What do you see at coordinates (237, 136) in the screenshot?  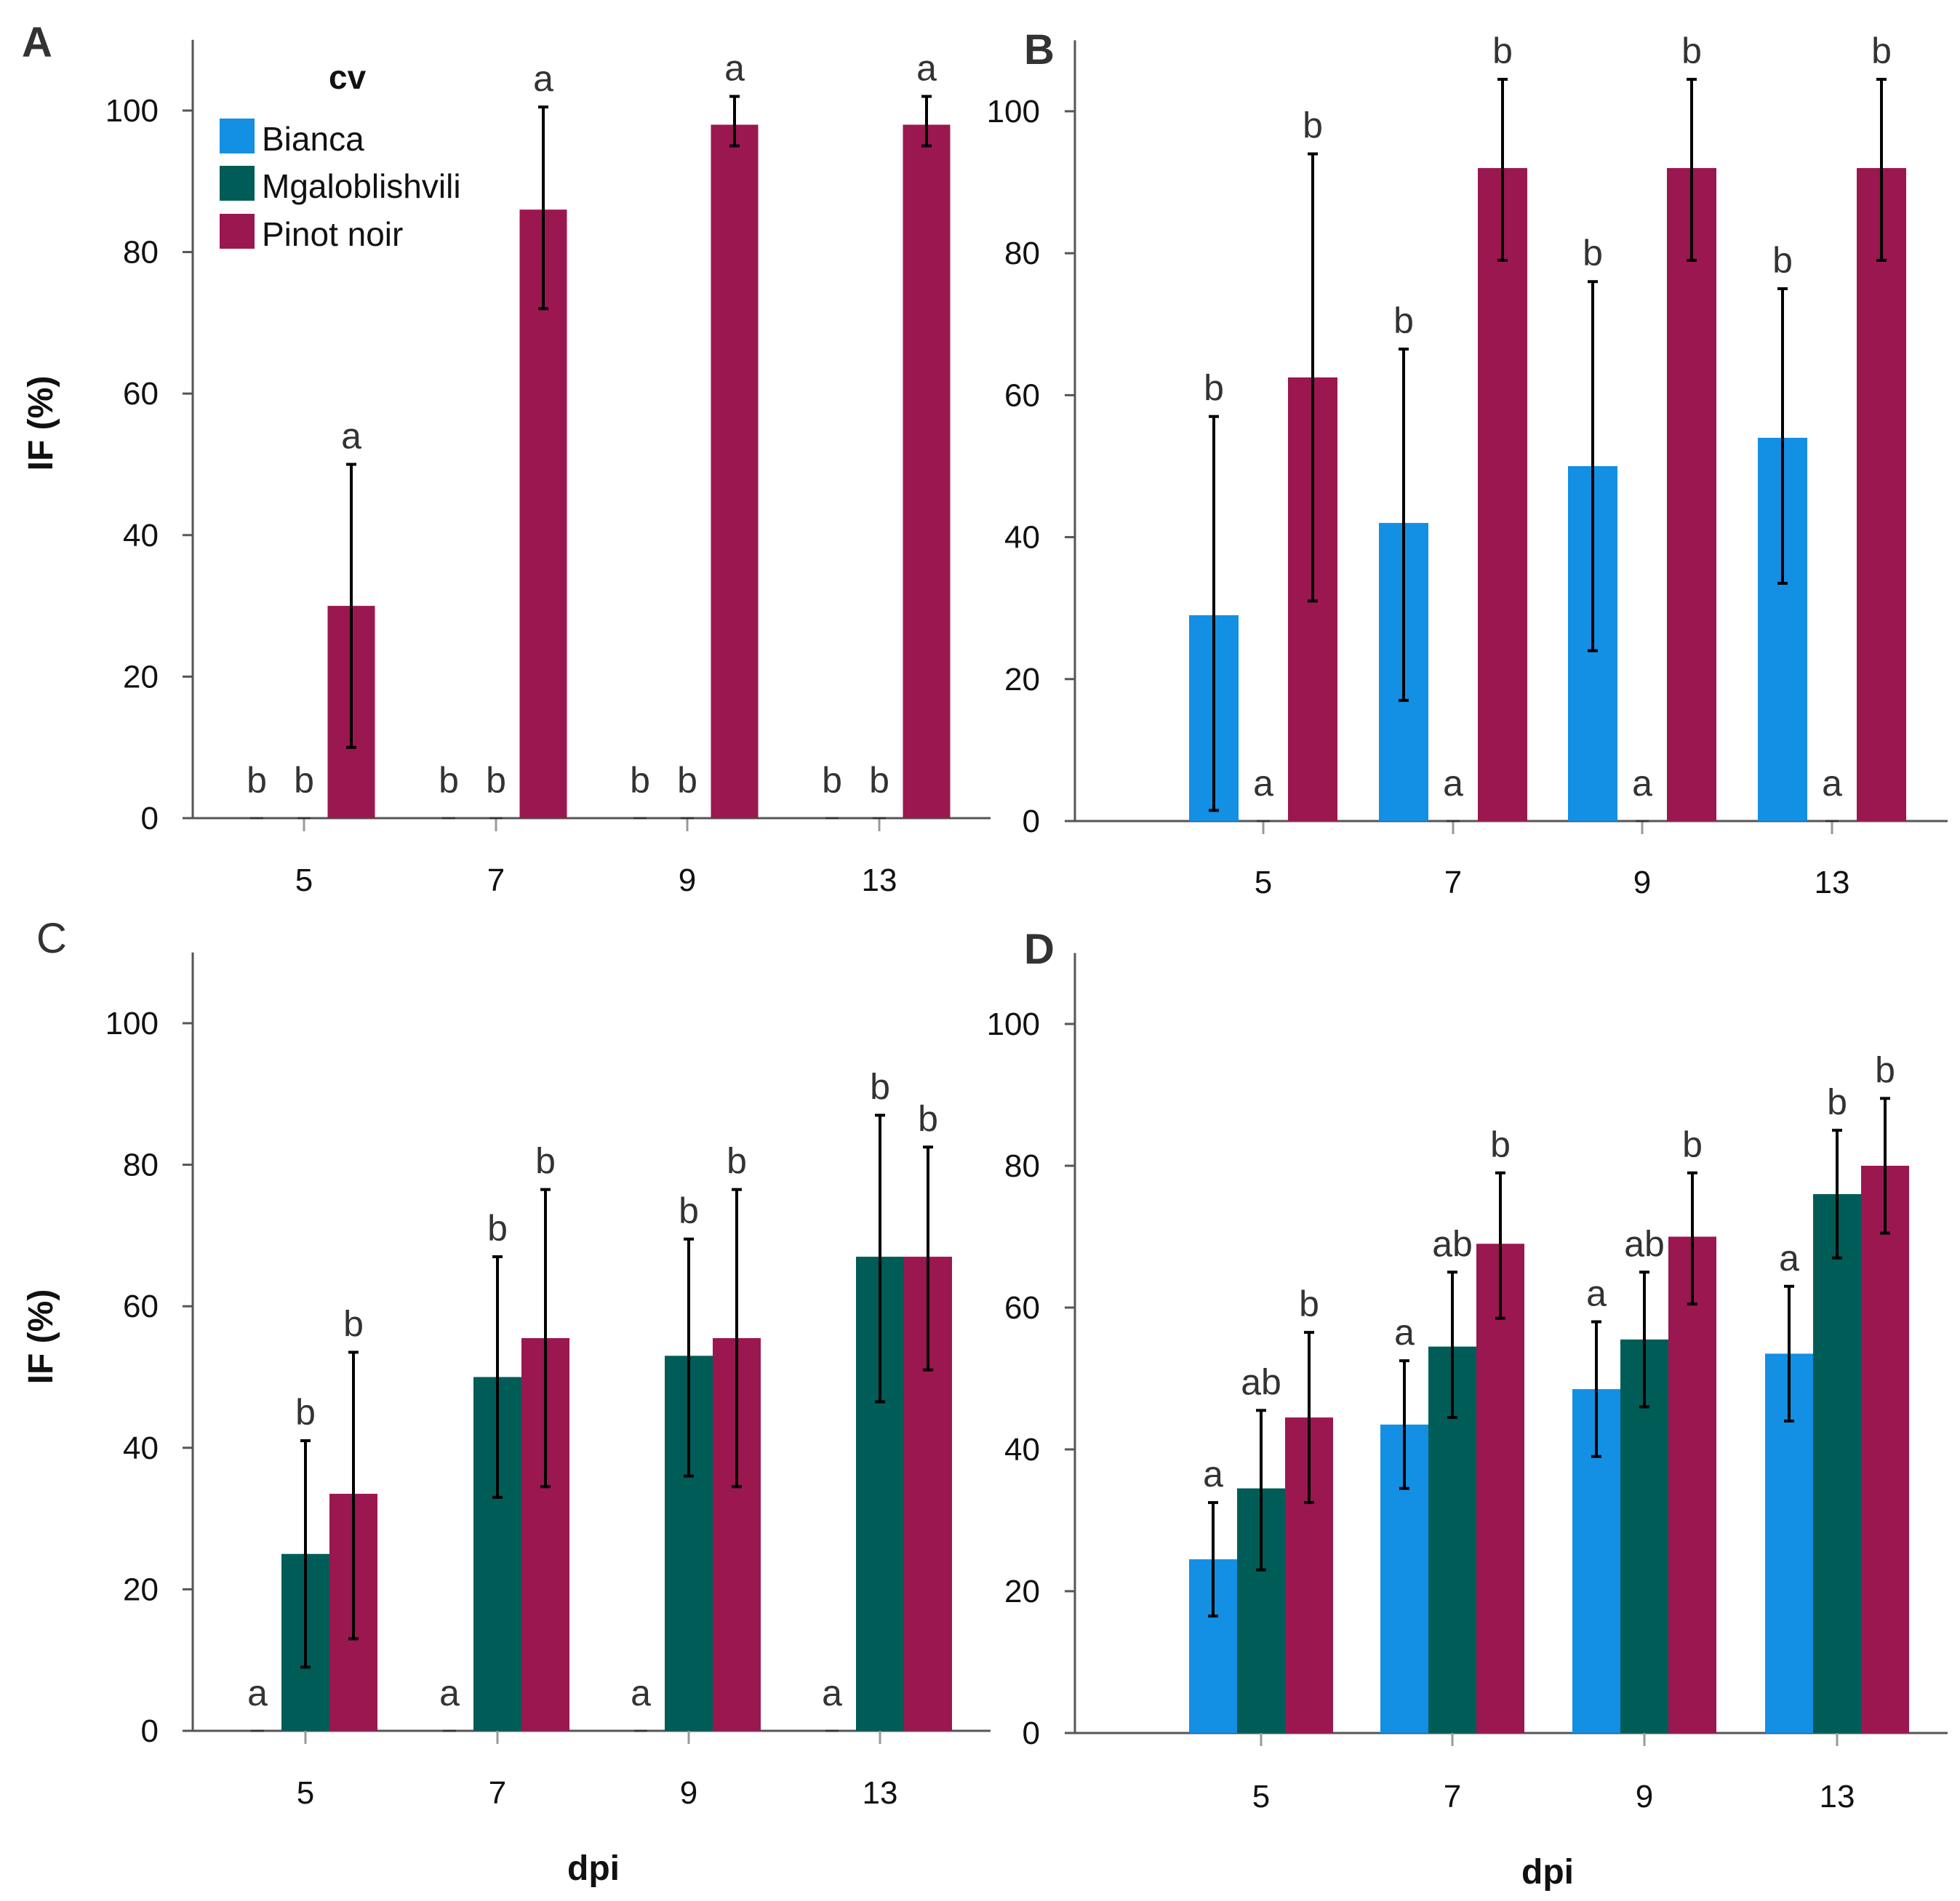 I see `legend-swatch-bianca` at bounding box center [237, 136].